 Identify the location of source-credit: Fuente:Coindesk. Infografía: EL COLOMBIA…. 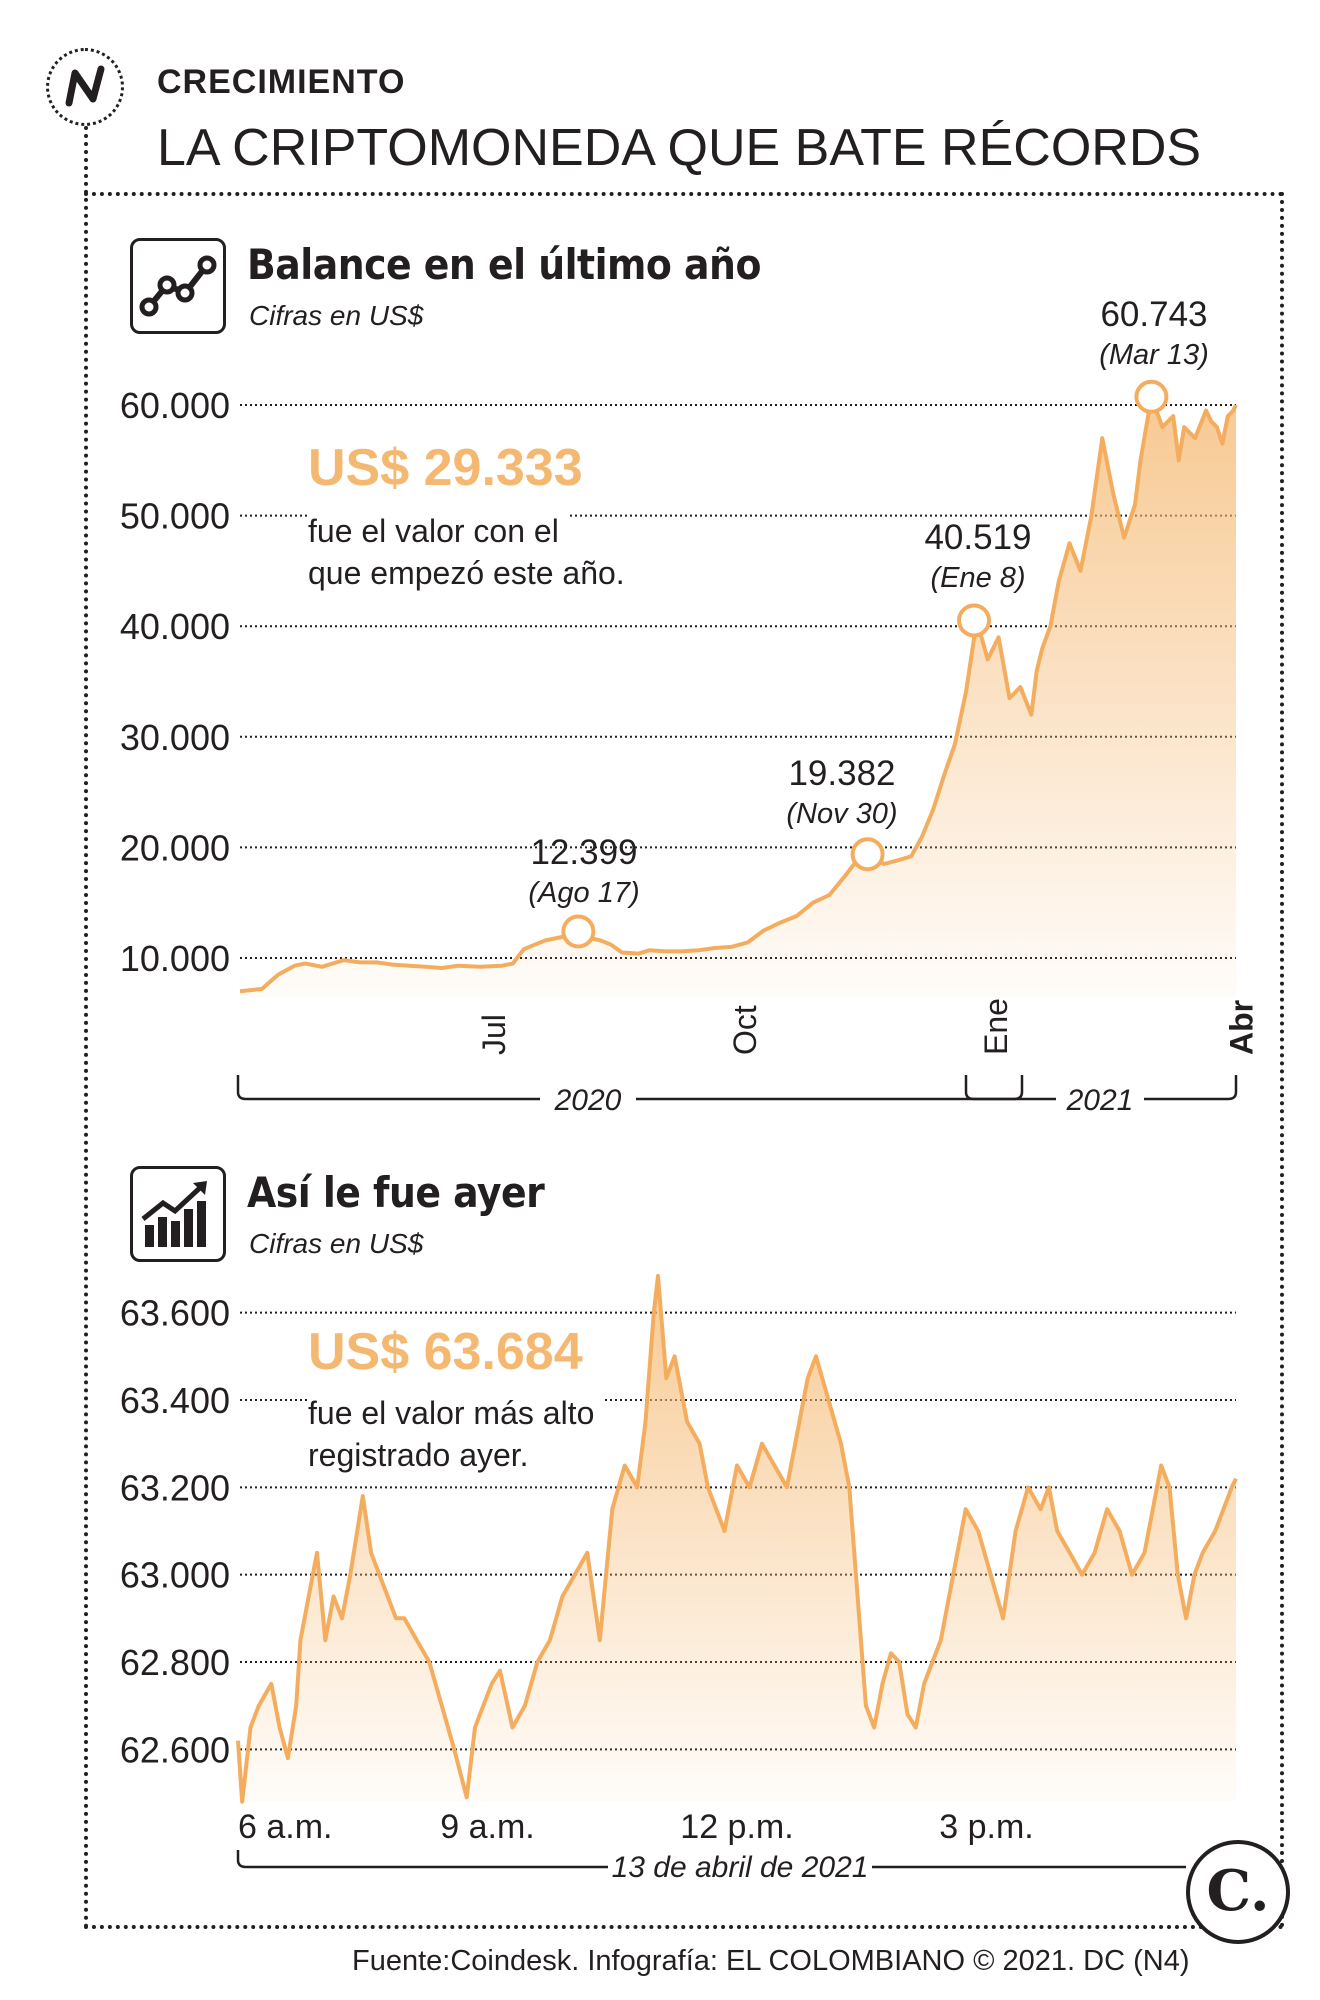
(771, 1961).